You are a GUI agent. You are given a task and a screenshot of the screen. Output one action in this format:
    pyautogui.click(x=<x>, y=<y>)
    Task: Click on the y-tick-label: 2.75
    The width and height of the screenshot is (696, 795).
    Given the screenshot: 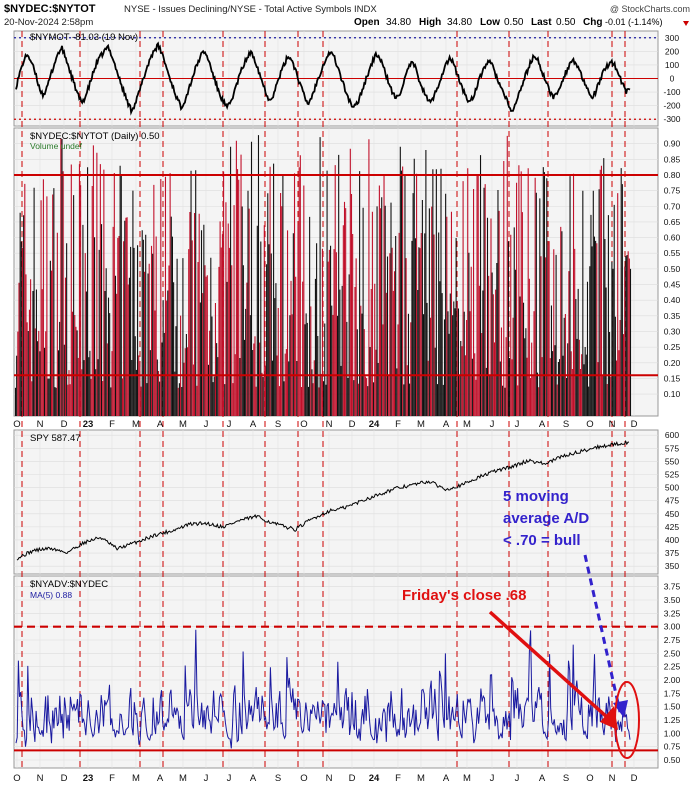 What is the action you would take?
    pyautogui.click(x=672, y=640)
    